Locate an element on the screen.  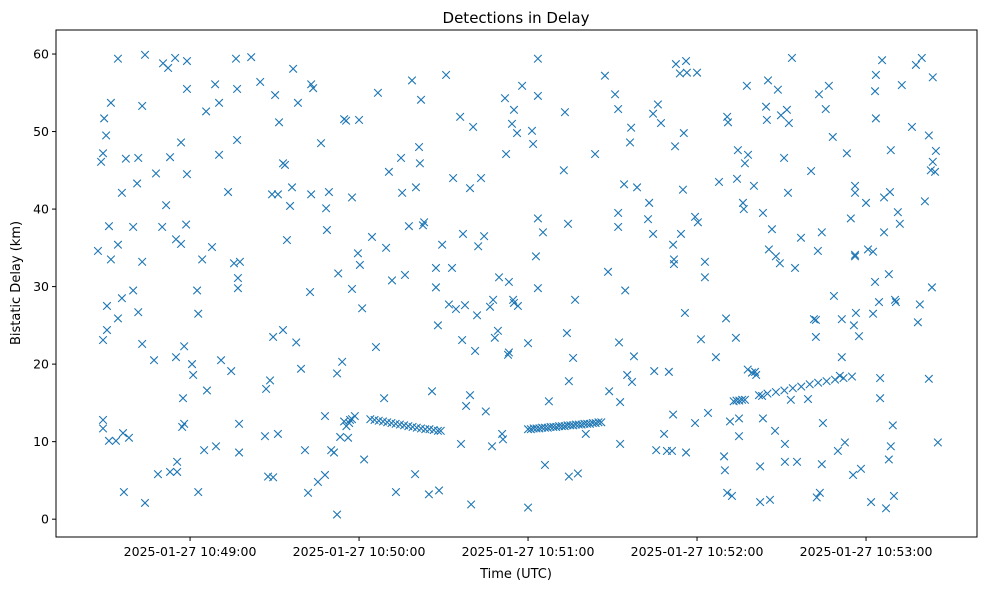
x-tick-label: 2025-01-27 10:50:00 is located at coordinates (359, 551).